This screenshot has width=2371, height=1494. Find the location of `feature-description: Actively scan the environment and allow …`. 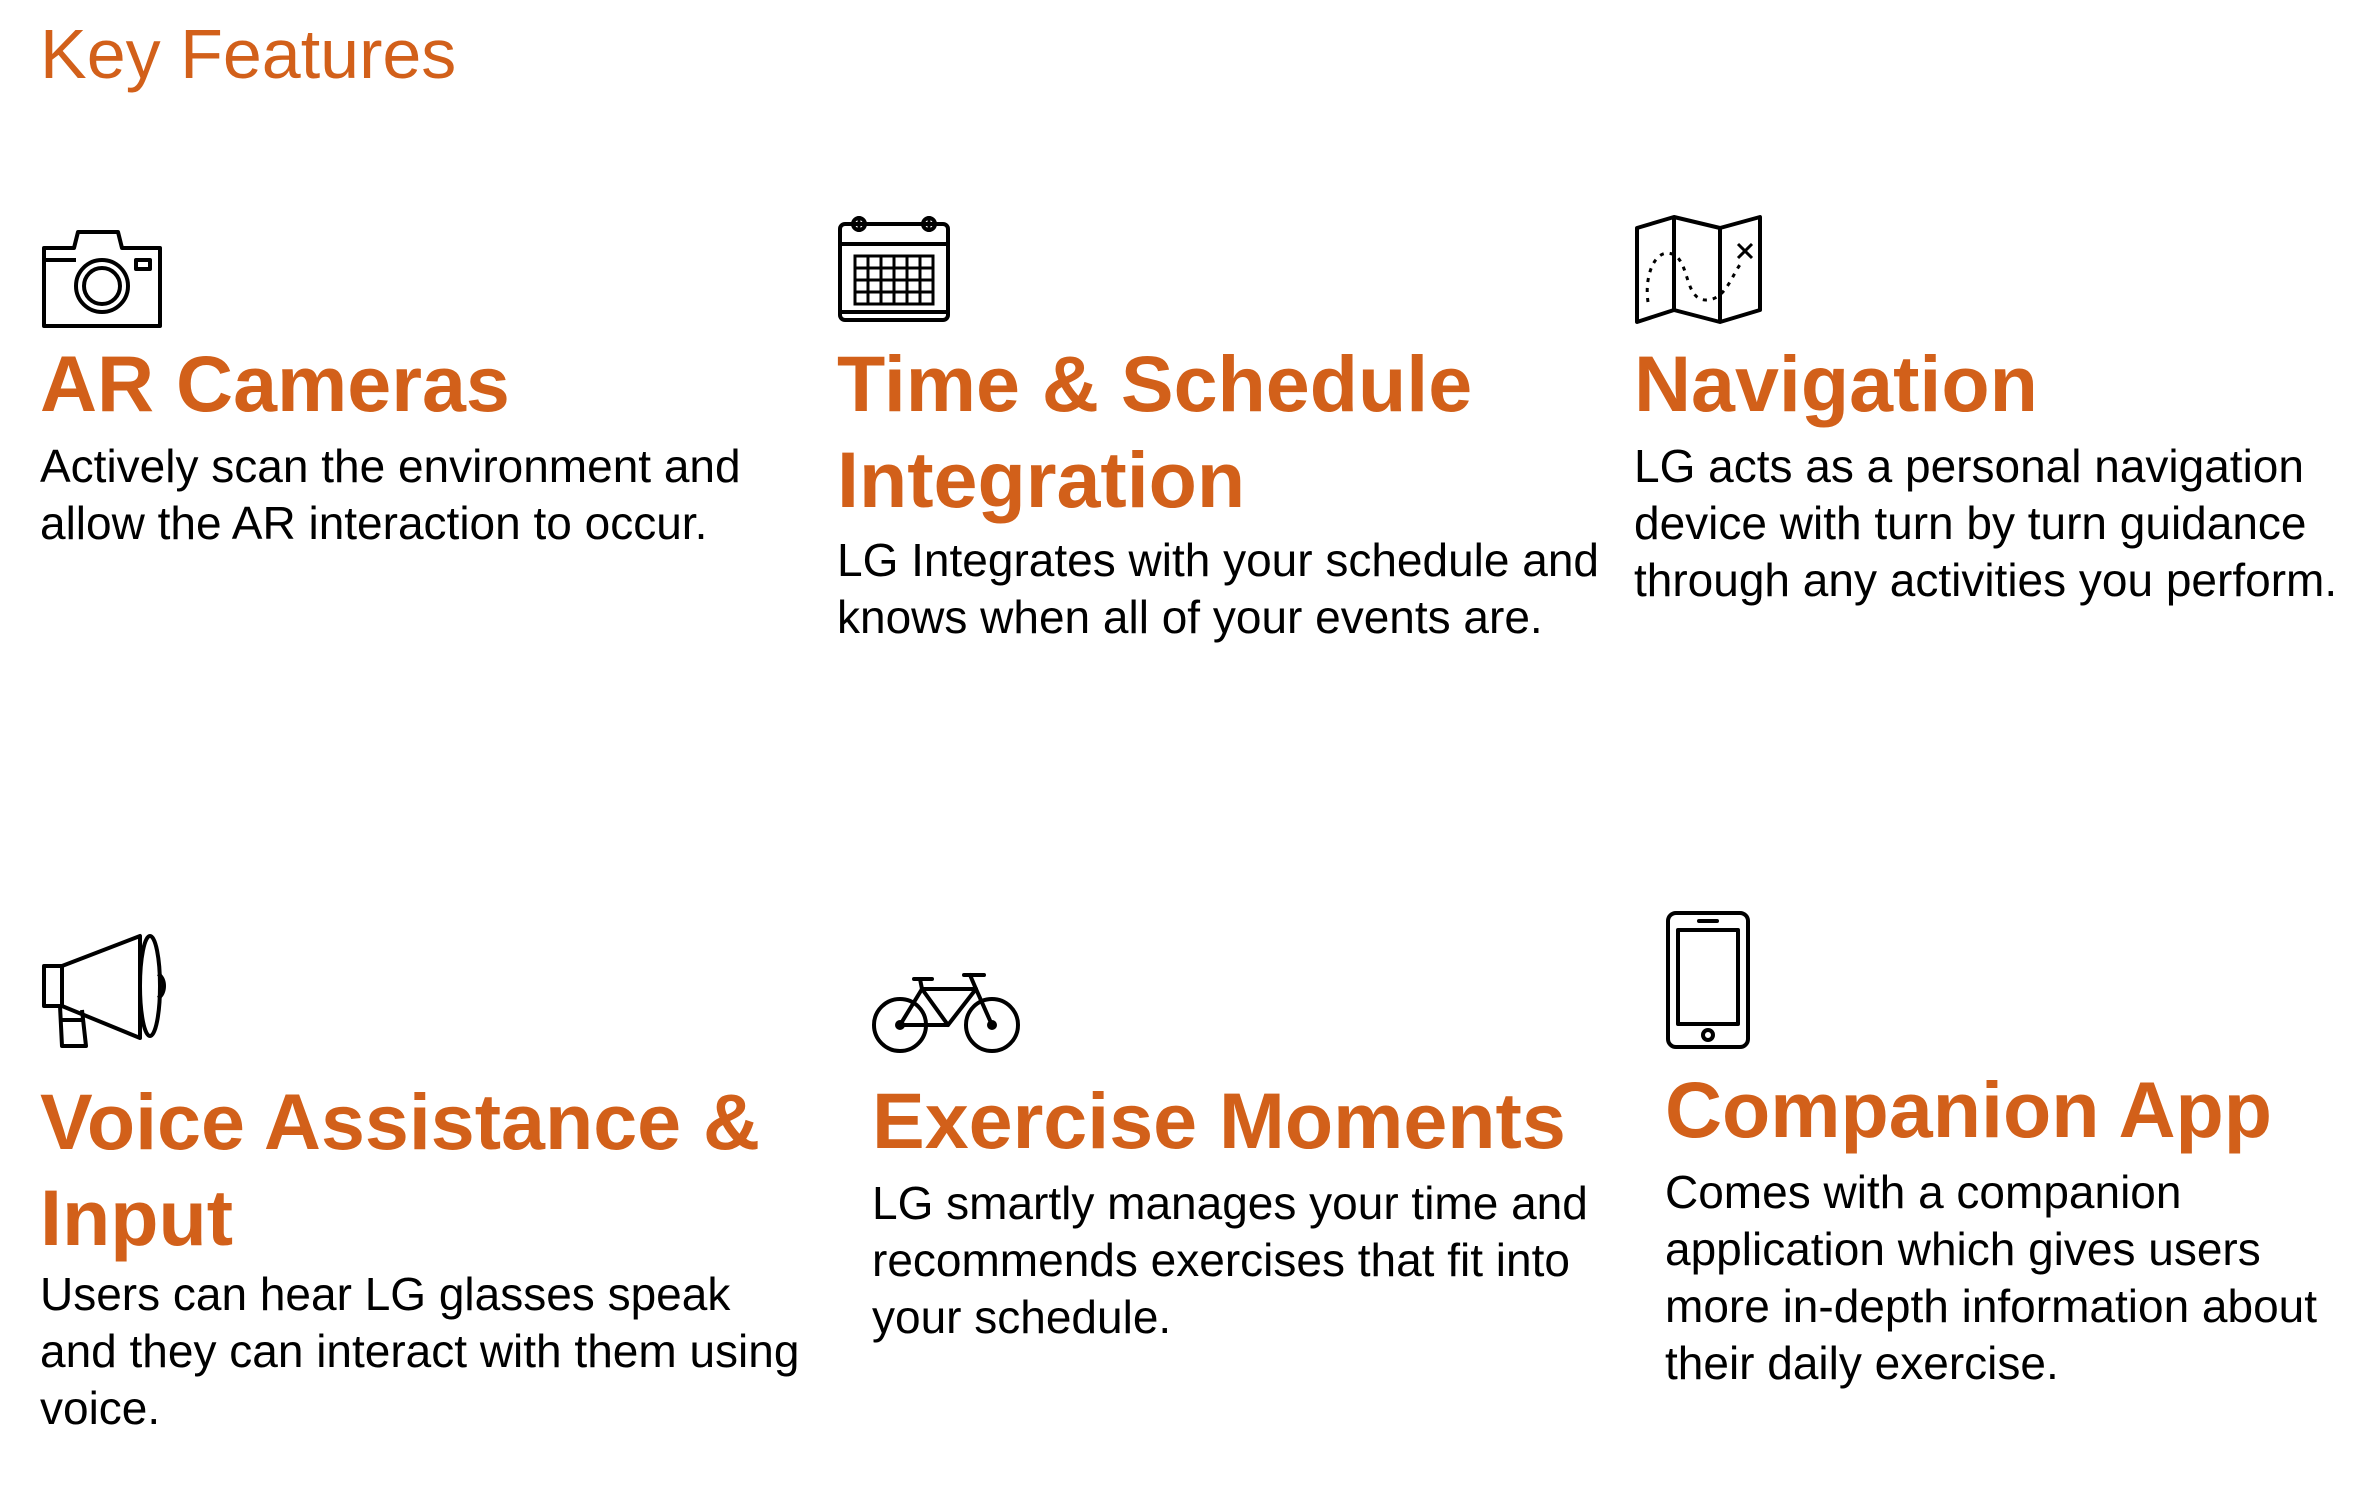

feature-description: Actively scan the environment and allow … is located at coordinates (390, 494).